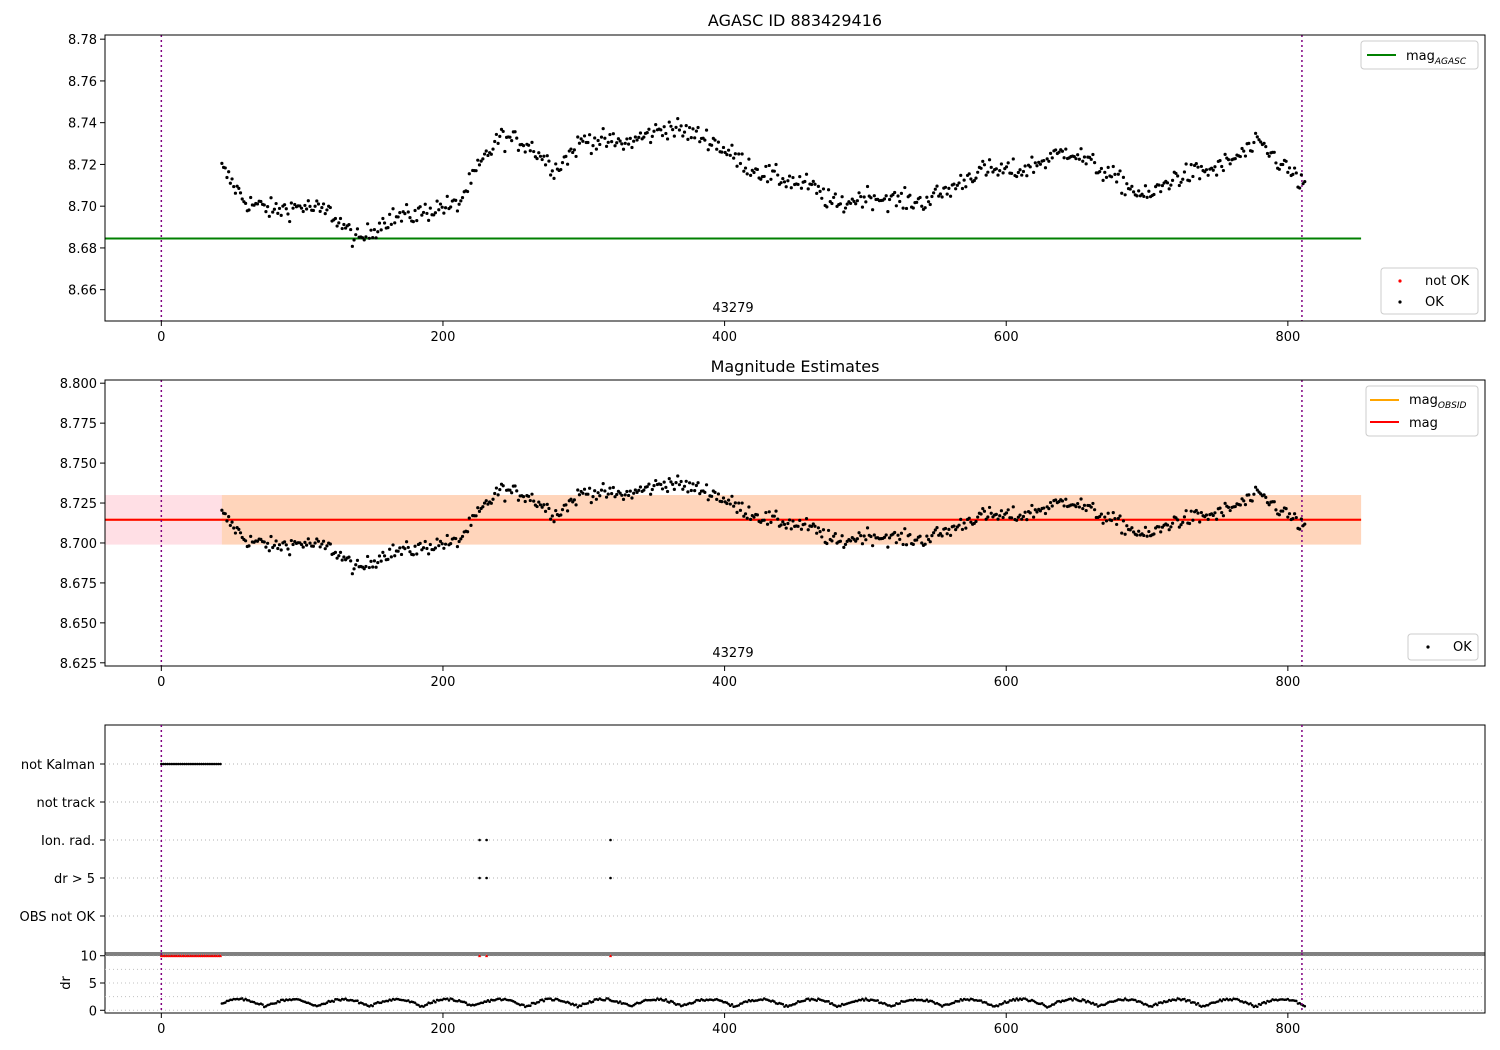  I want to click on panel1-obsid-label: 43279, so click(732, 308).